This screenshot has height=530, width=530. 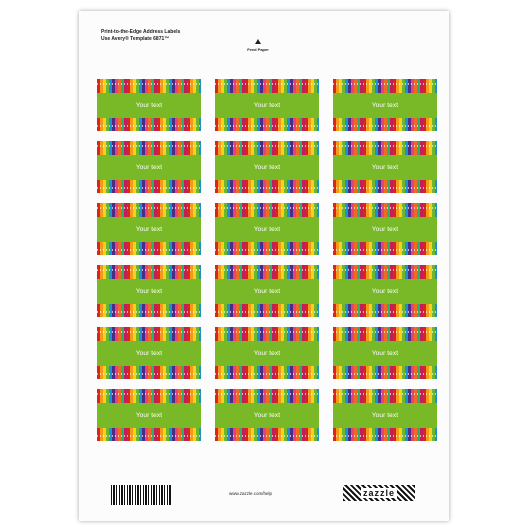 I want to click on feed-arrow-icon, so click(x=258, y=41).